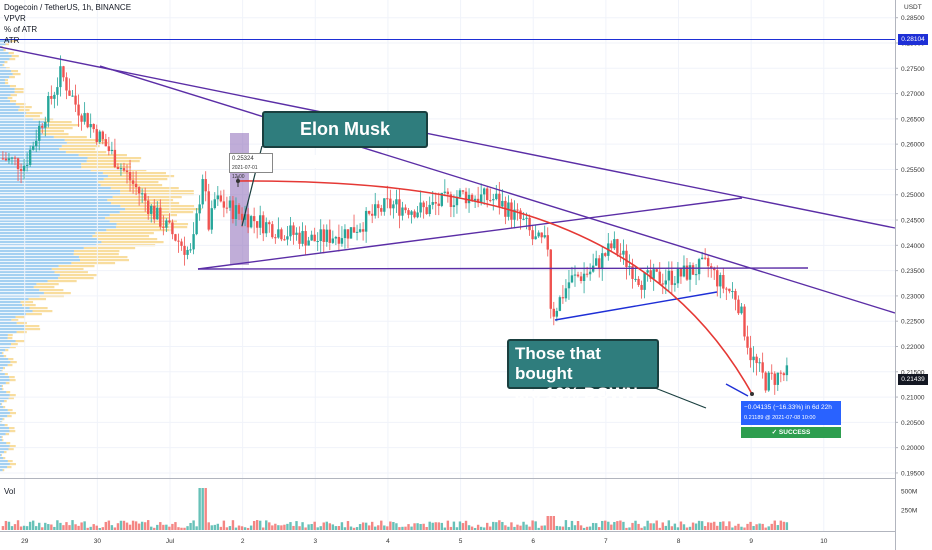 This screenshot has width=932, height=550. I want to click on y-tick-label: 0.22500, so click(913, 322).